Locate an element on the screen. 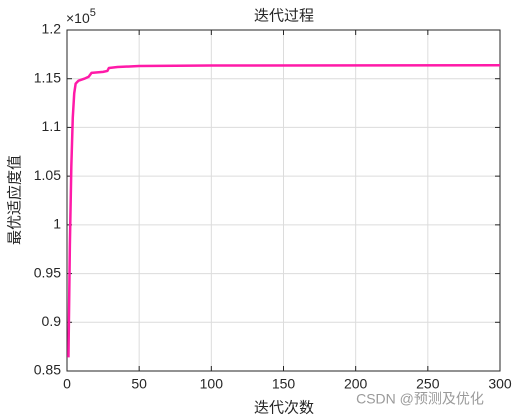 The width and height of the screenshot is (518, 420). x-tick-label: 200 is located at coordinates (356, 384).